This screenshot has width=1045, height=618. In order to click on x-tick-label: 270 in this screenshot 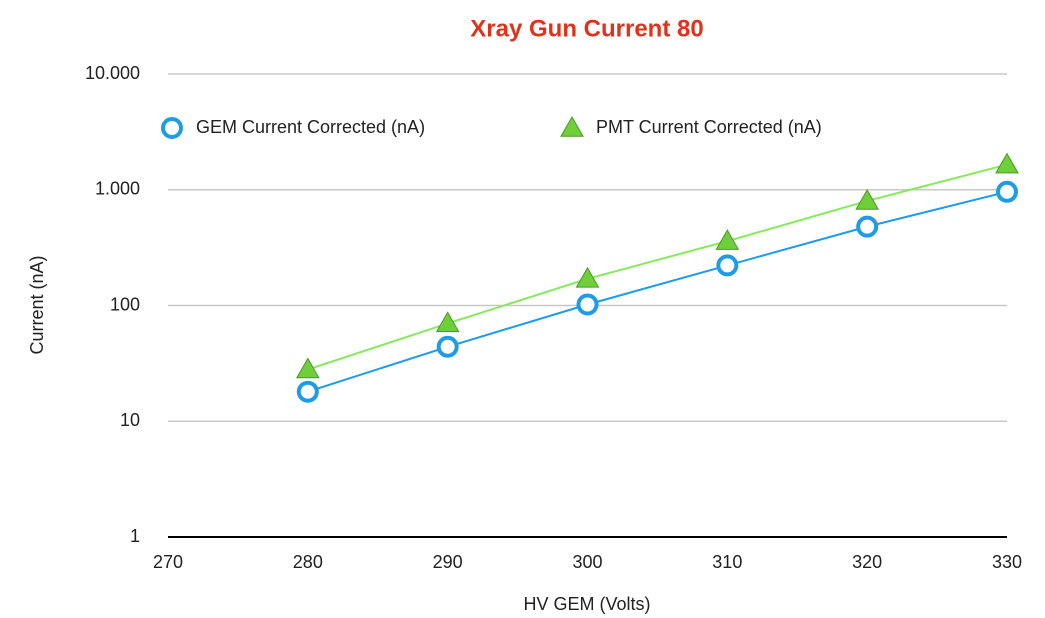, I will do `click(168, 562)`.